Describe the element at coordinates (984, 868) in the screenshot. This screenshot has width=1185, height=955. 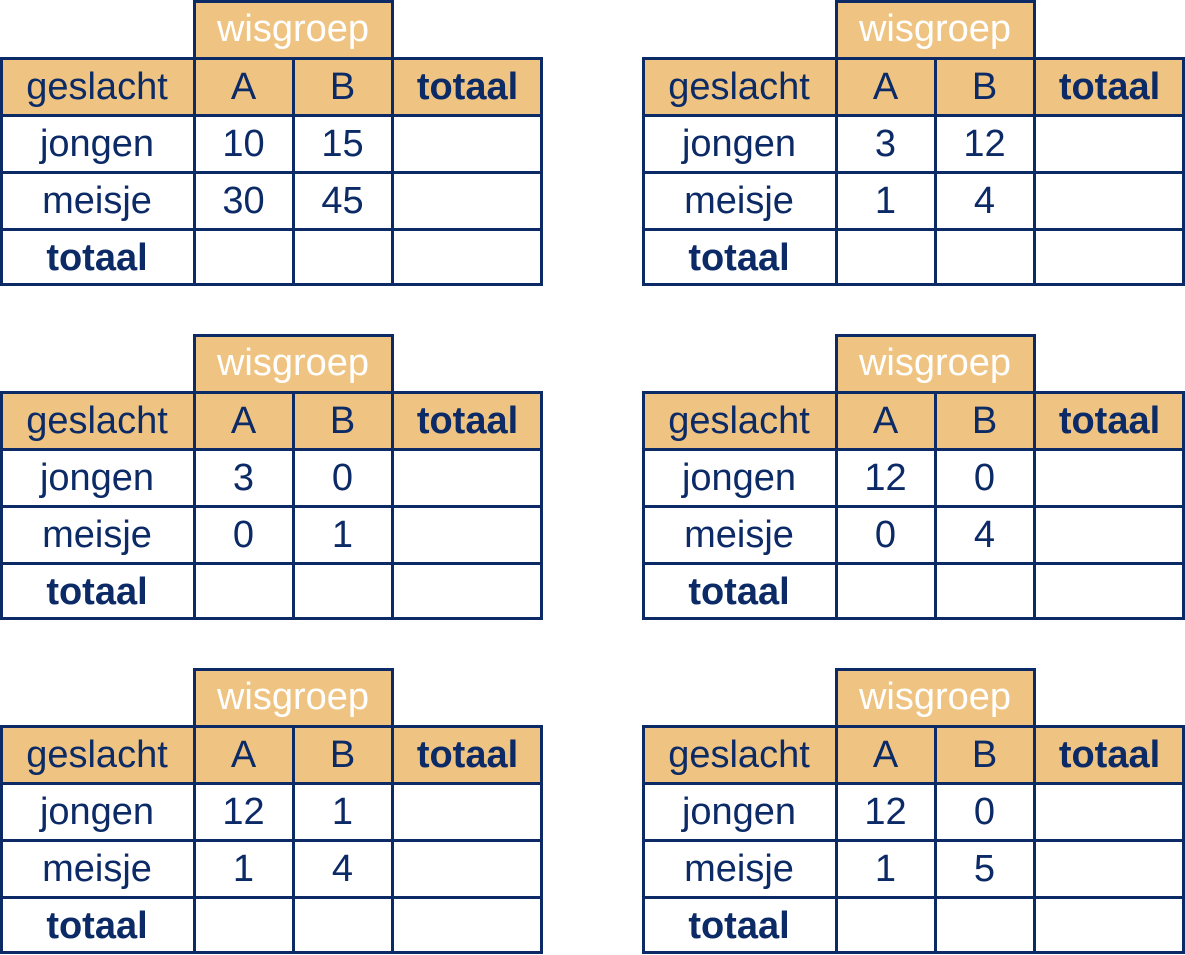
I see `cell-value: 5` at that location.